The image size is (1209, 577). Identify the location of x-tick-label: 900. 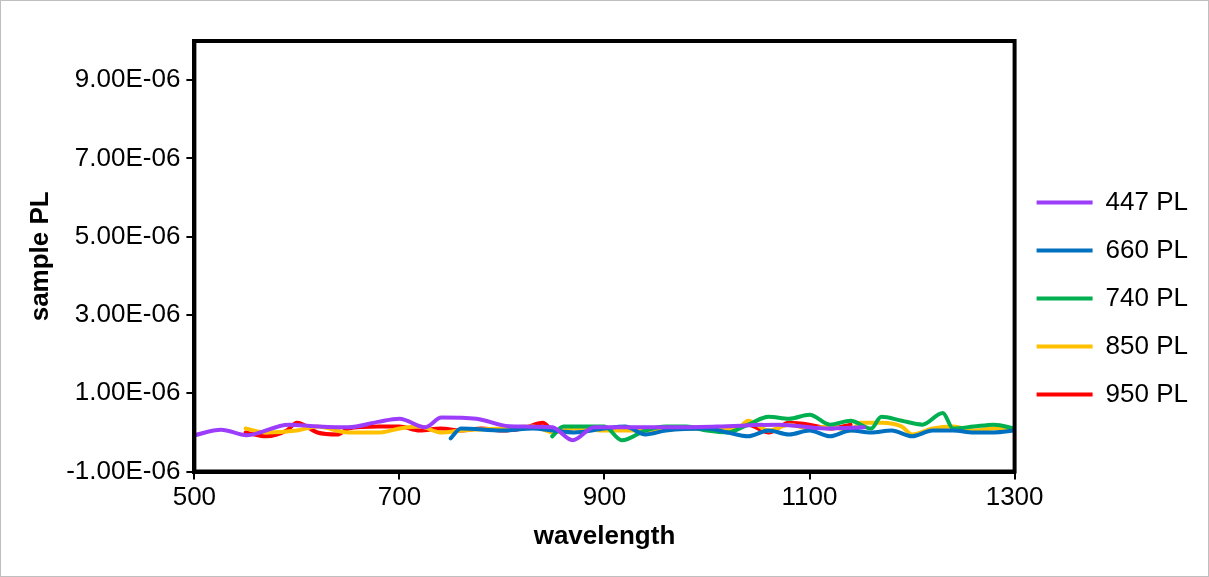
(604, 496).